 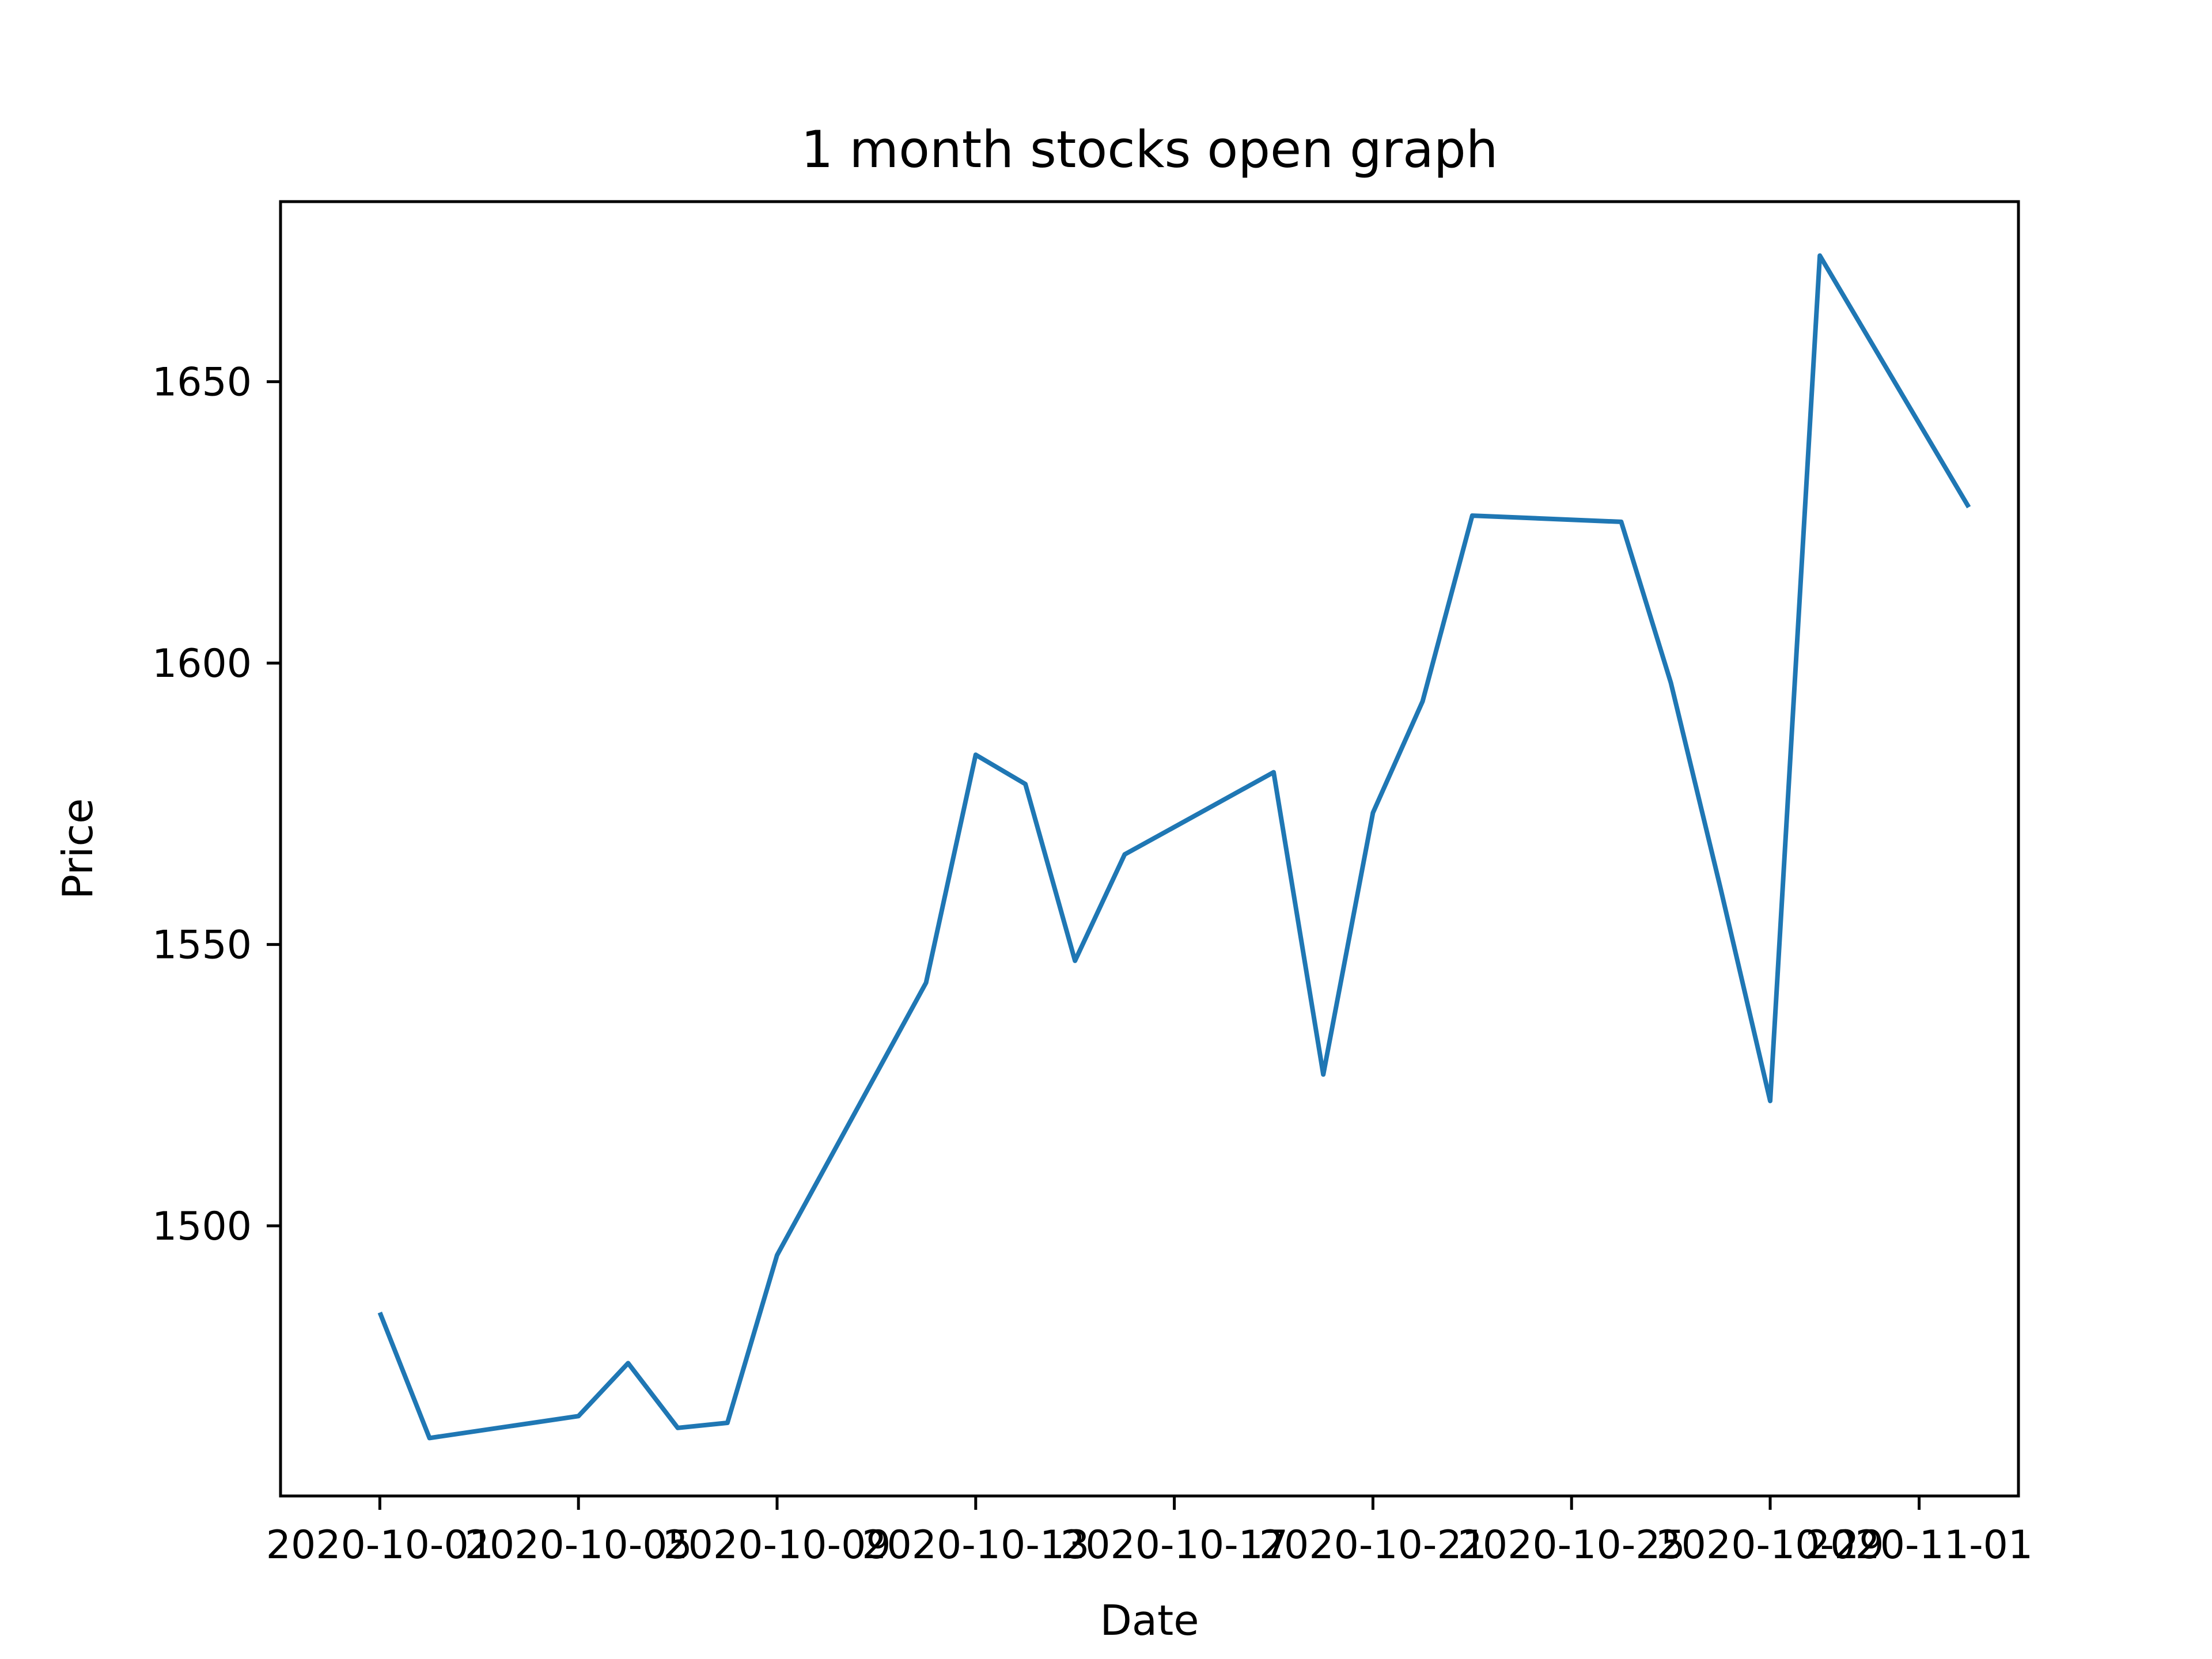 What do you see at coordinates (975, 1545) in the screenshot?
I see `x-tick-label: 2020-10-13` at bounding box center [975, 1545].